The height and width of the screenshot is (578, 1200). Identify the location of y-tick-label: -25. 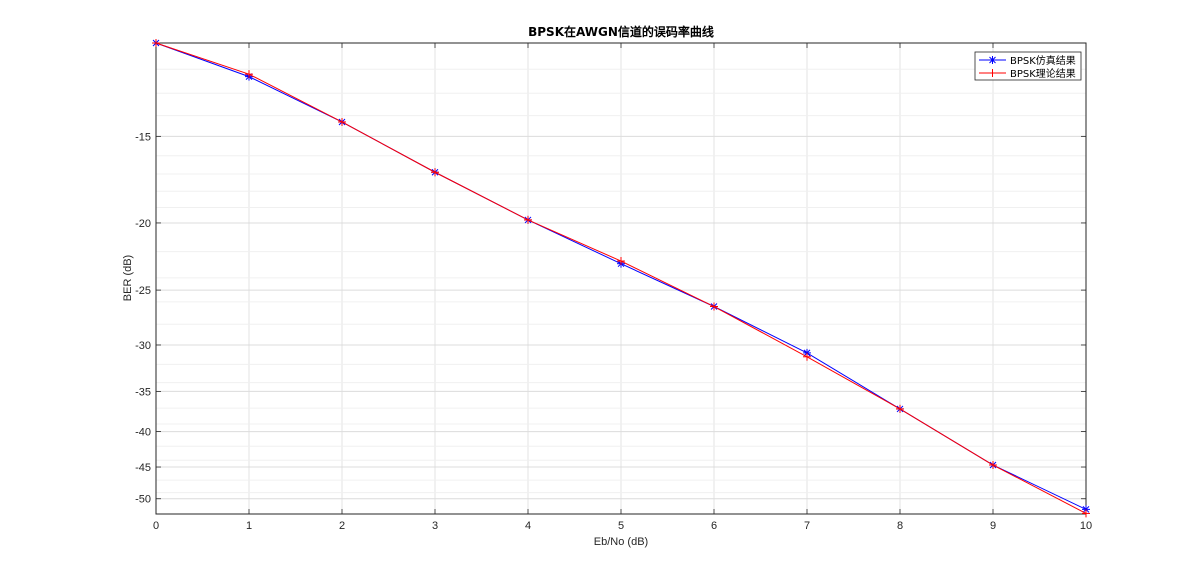
(143, 291).